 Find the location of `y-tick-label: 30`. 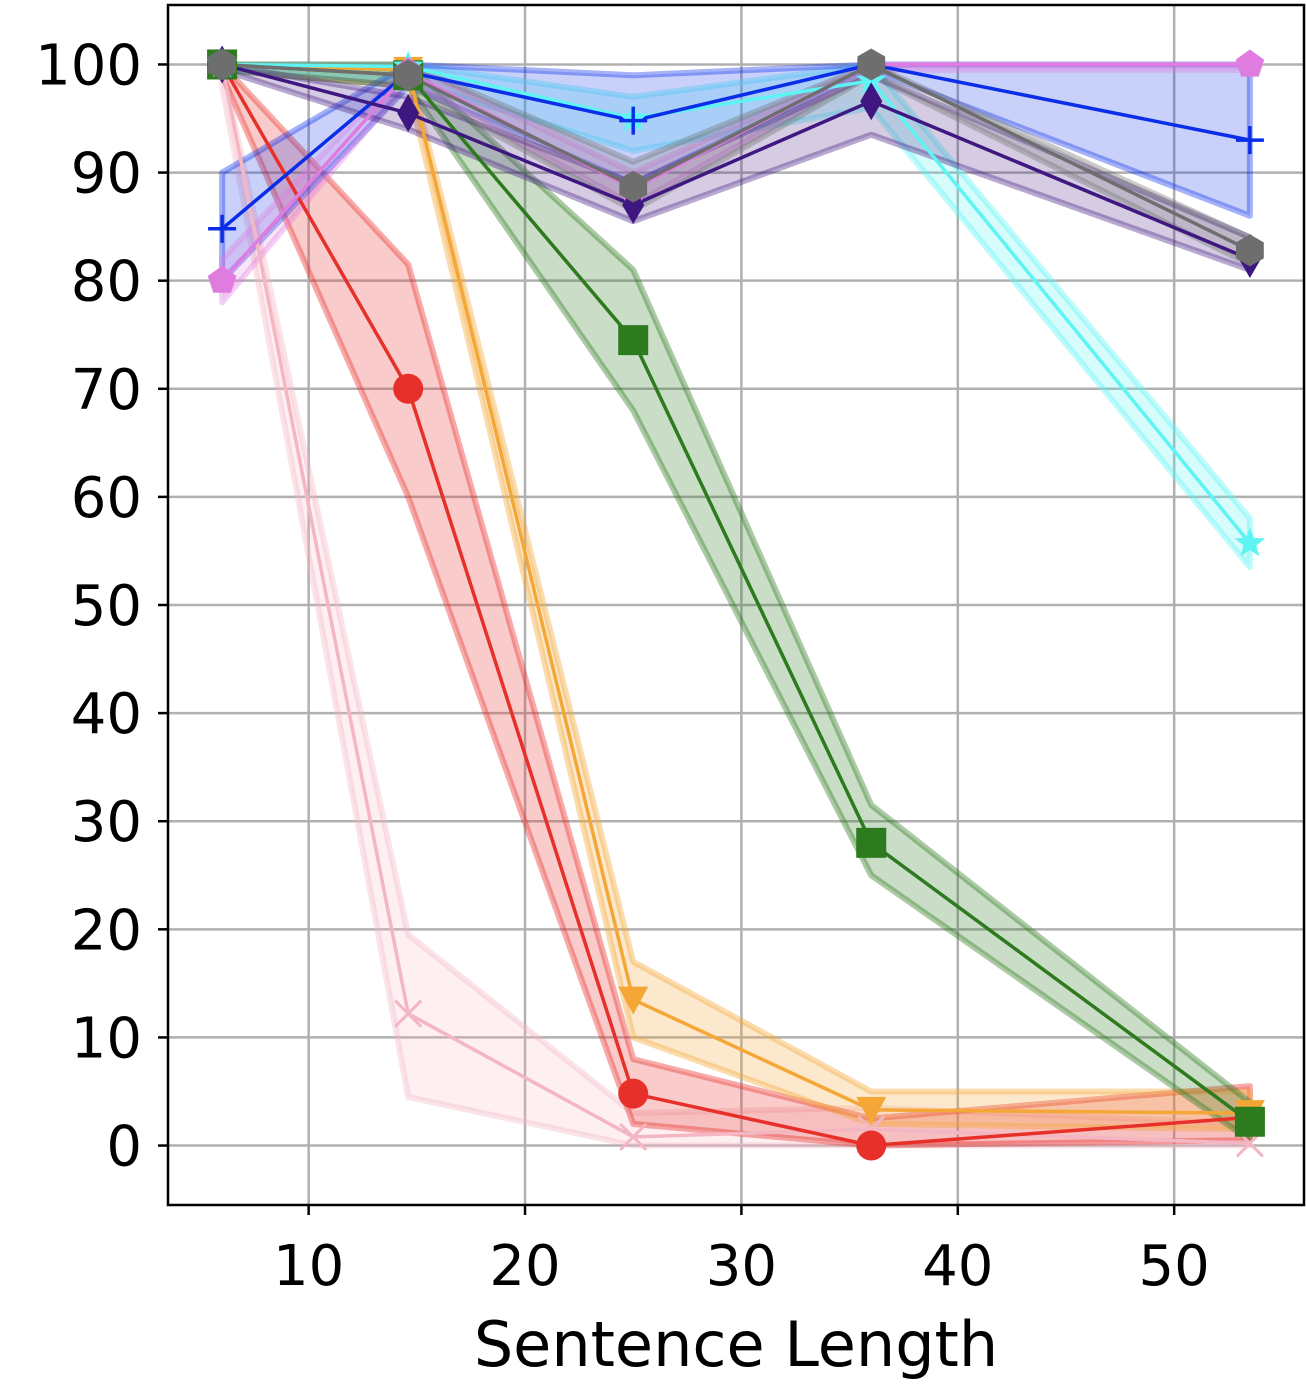

y-tick-label: 30 is located at coordinates (106, 822).